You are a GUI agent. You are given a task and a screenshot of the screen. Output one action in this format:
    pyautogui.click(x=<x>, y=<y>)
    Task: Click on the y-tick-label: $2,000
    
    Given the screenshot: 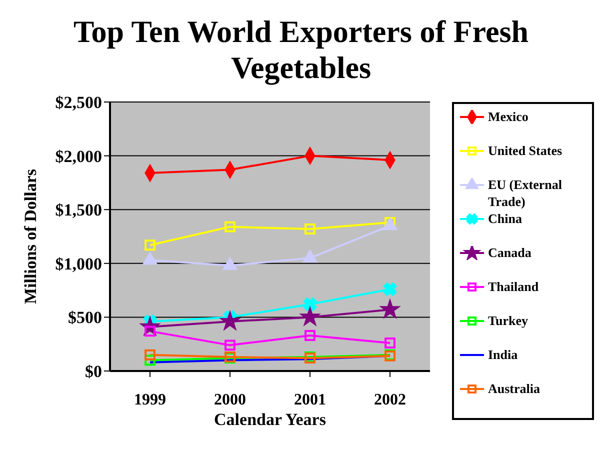 What is the action you would take?
    pyautogui.click(x=78, y=156)
    